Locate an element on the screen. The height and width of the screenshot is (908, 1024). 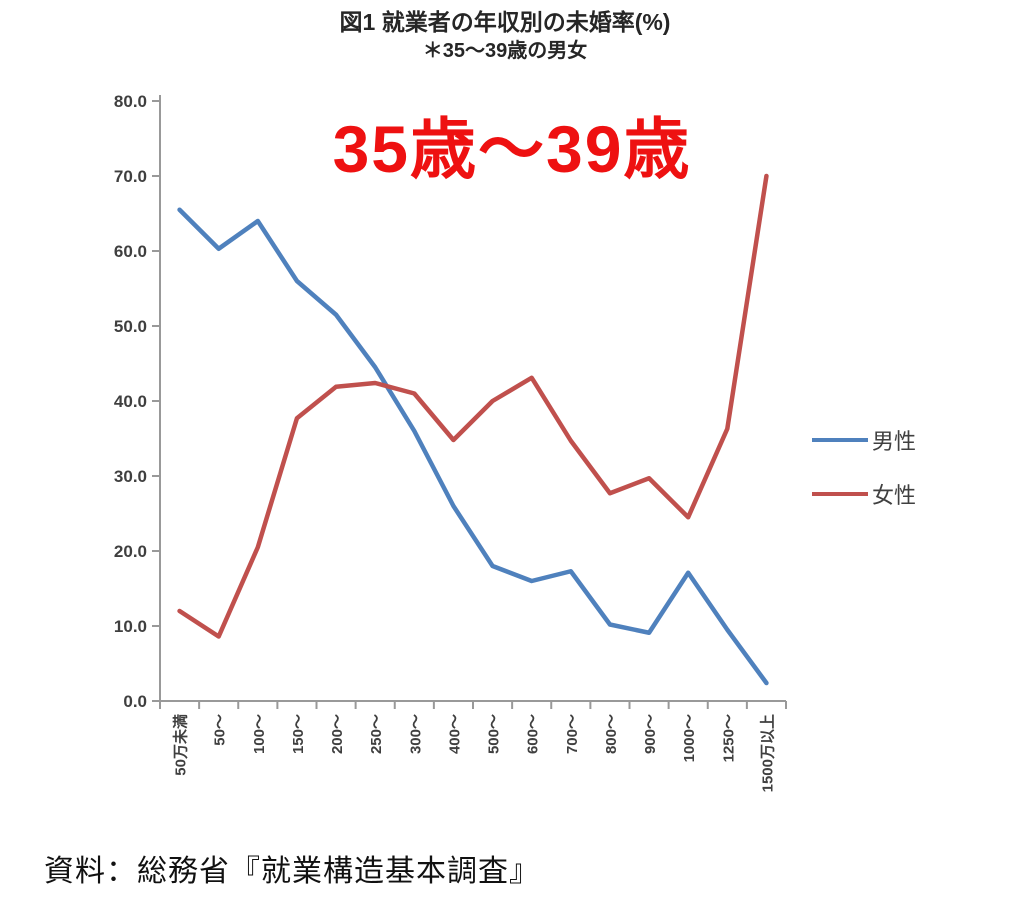
male-line-swatch is located at coordinates (840, 440).